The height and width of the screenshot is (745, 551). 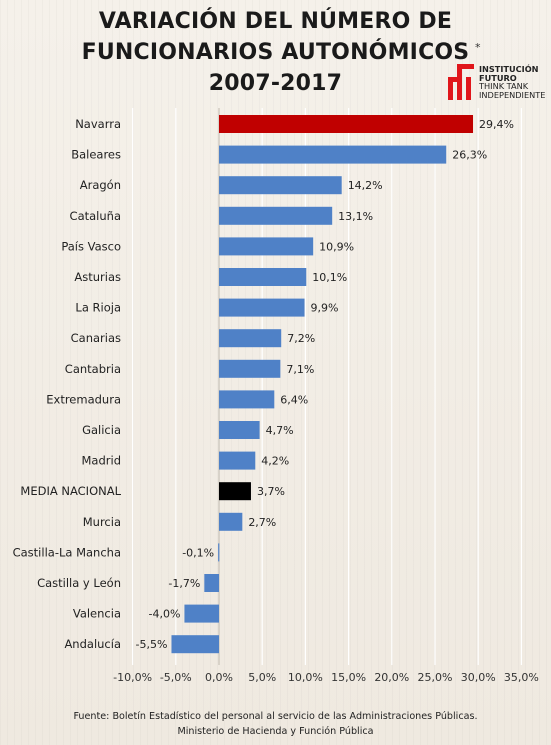 What do you see at coordinates (184, 583) in the screenshot?
I see `value-label: -1,7%` at bounding box center [184, 583].